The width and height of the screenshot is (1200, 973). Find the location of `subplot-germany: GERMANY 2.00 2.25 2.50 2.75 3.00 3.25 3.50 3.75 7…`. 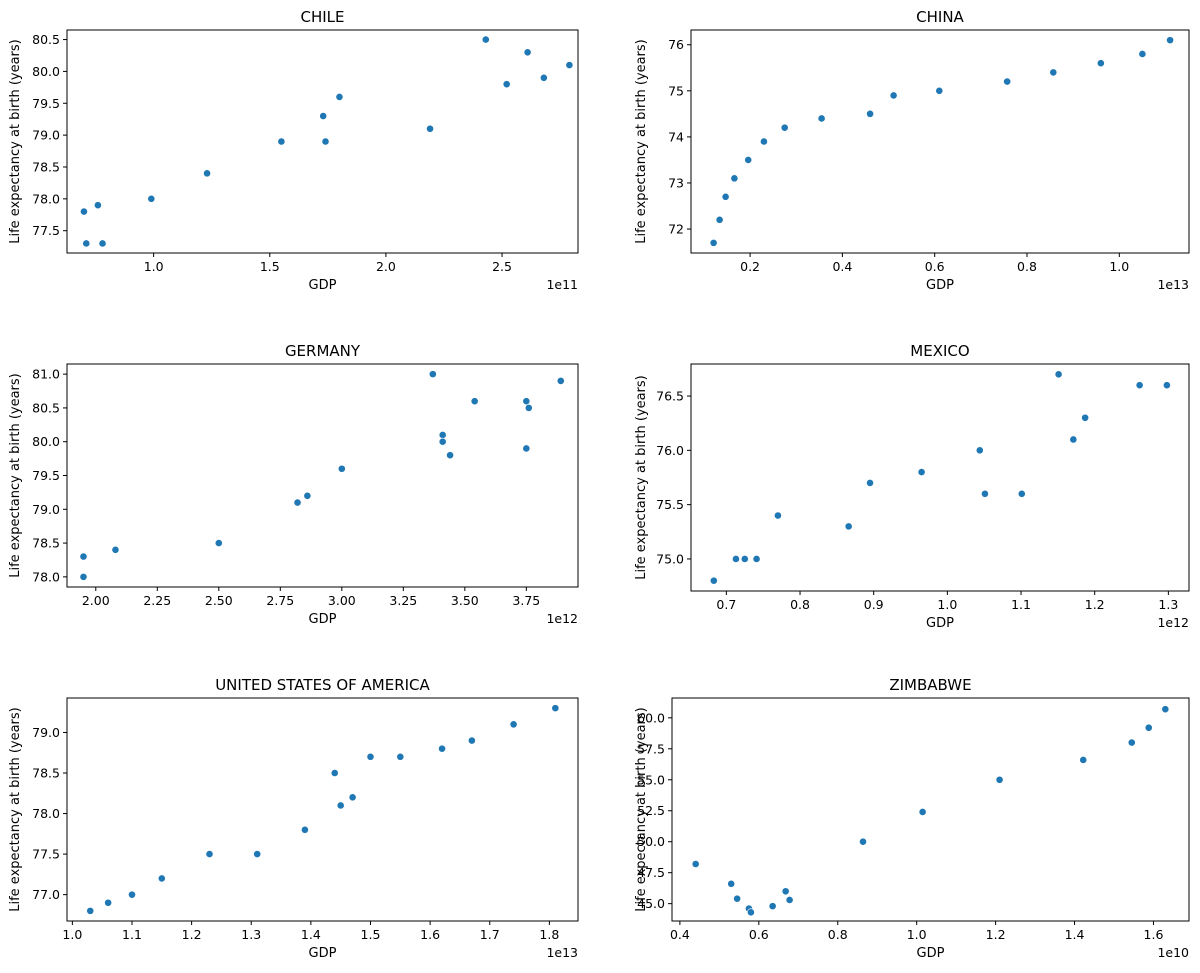

subplot-germany: GERMANY 2.00 2.25 2.50 2.75 3.00 3.25 3.50 3.75 7… is located at coordinates (293, 484).